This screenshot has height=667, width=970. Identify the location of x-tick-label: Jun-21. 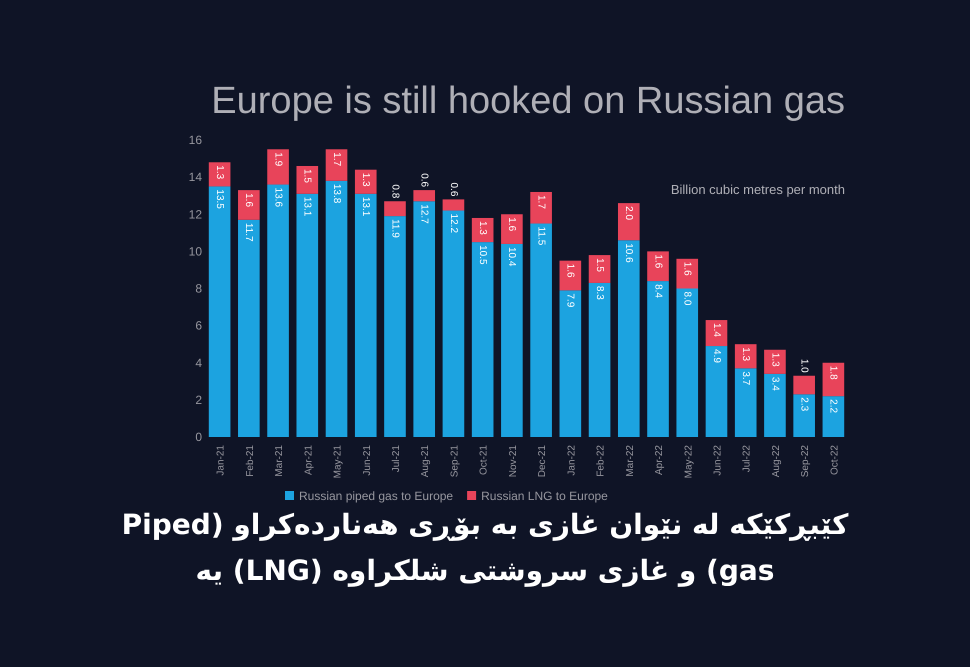
(367, 460).